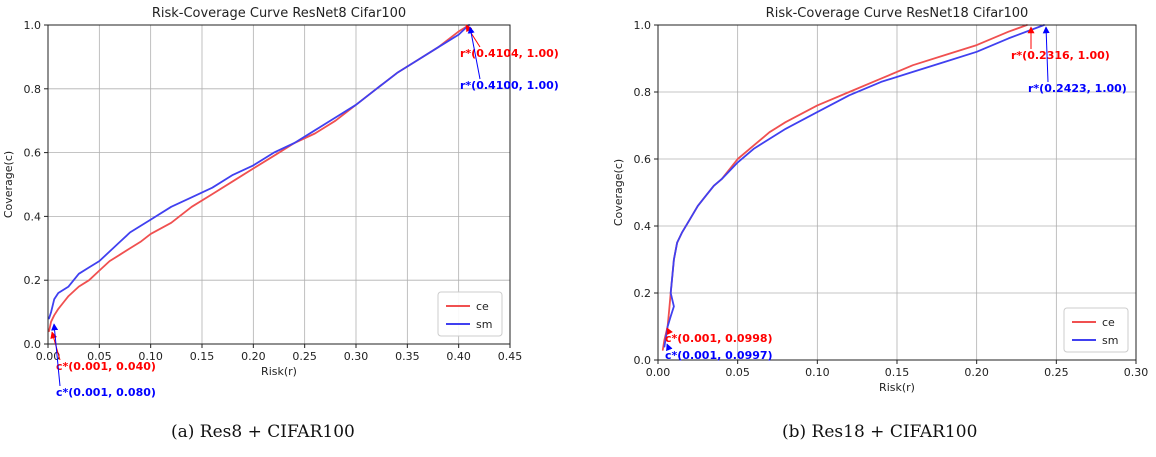 This screenshot has width=1156, height=457. I want to click on annotation-label: r*(0.2316, 1.00), so click(1060, 55).